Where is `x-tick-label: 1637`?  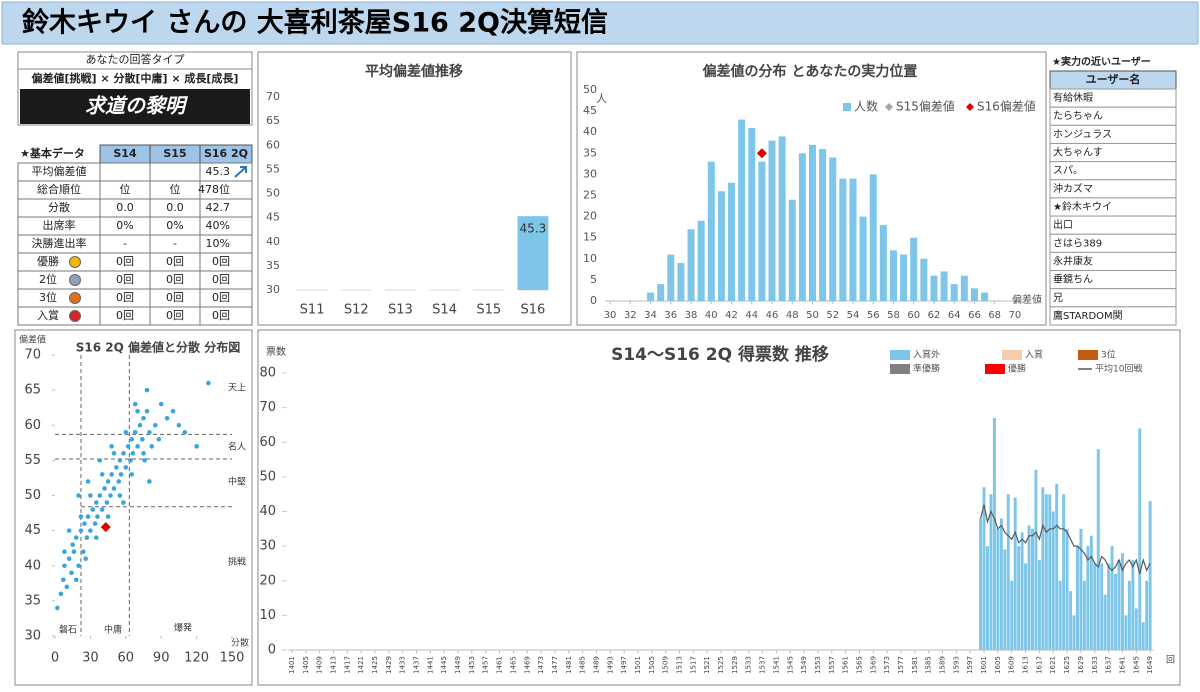 x-tick-label: 1637 is located at coordinates (1109, 665).